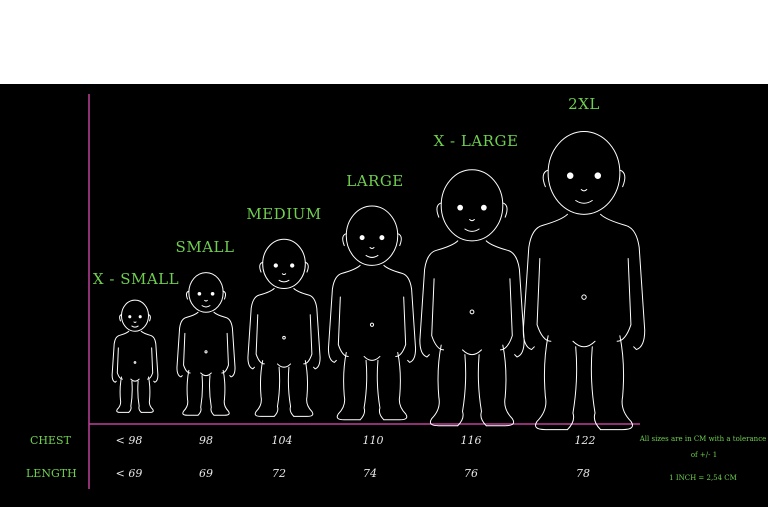 This screenshot has height=507, width=768. Describe the element at coordinates (135, 356) in the screenshot. I see `baby-figure-xsmall` at that location.